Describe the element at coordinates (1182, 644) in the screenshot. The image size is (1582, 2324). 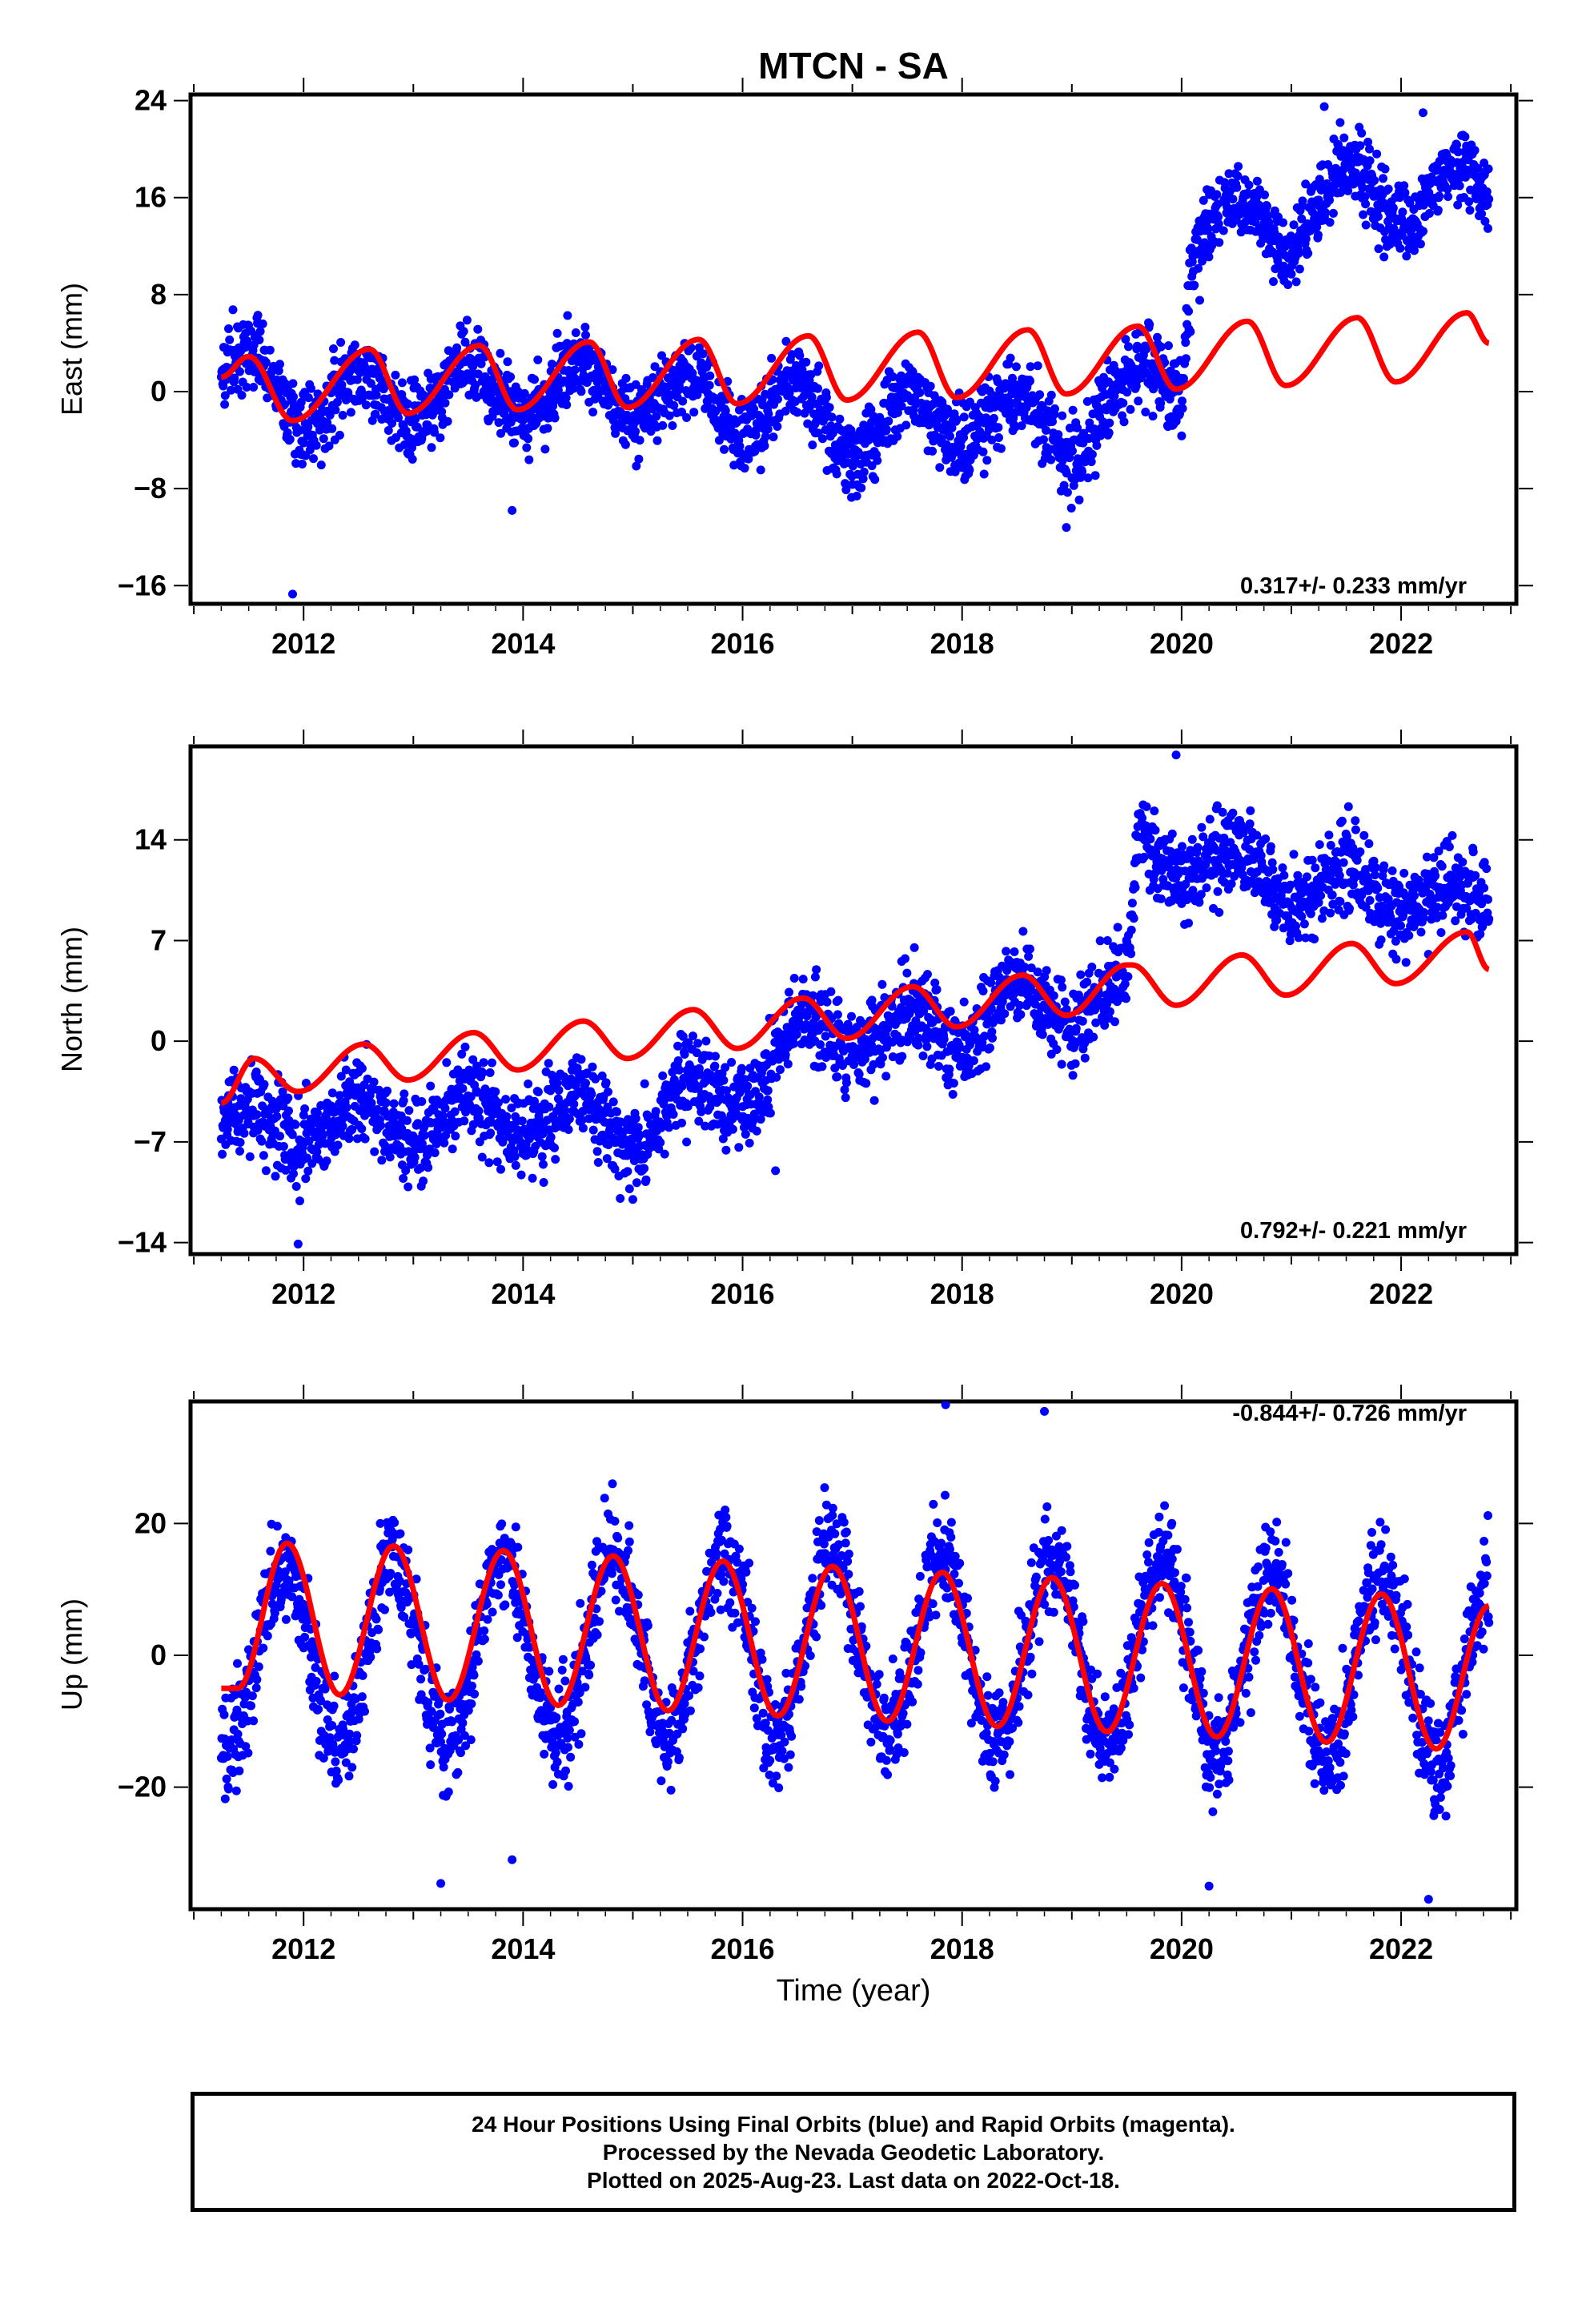
I see `east-xtick-label: 2020` at that location.